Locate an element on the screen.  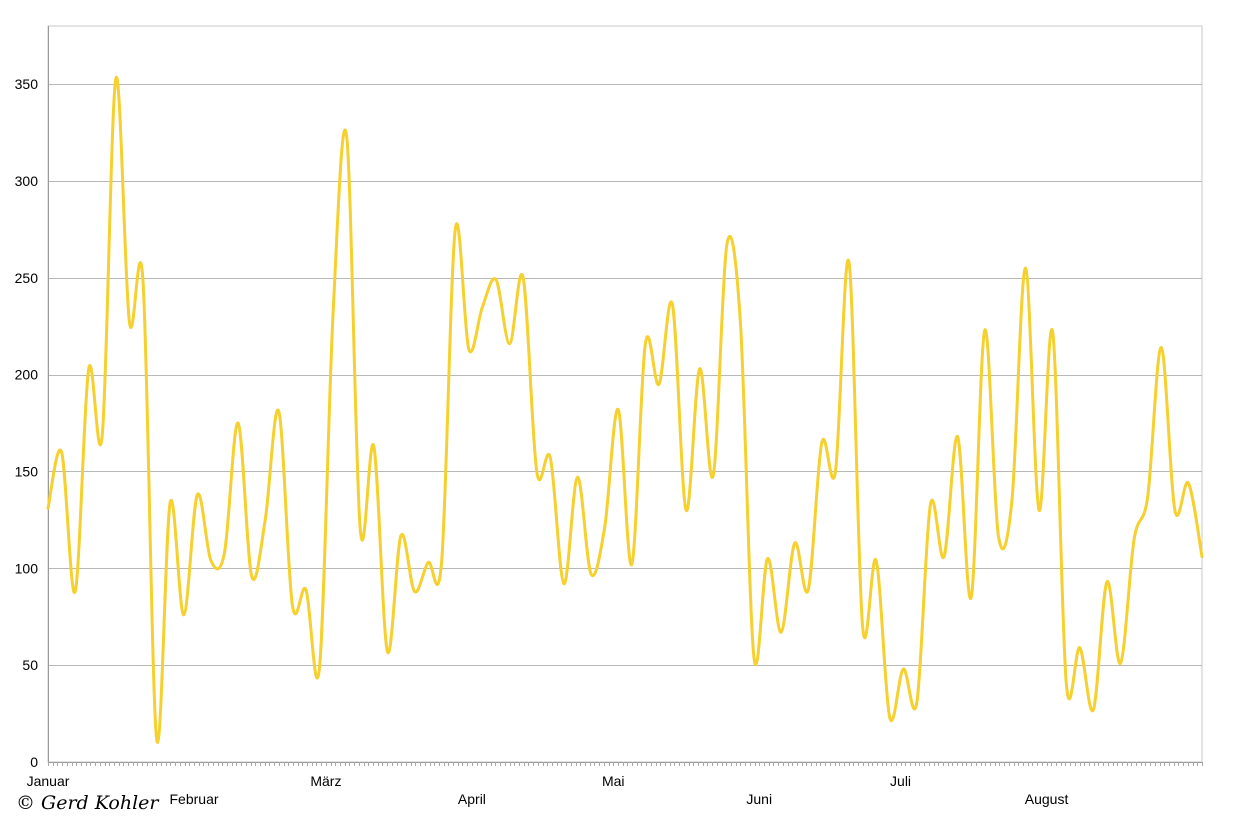
y-tick-label: 200 is located at coordinates (27, 375).